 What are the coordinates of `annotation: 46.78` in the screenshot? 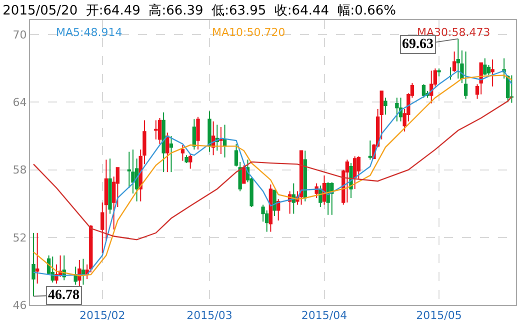 It's located at (64, 295).